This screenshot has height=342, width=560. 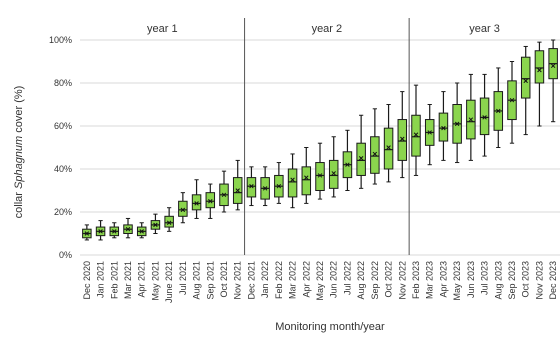 What do you see at coordinates (430, 280) in the screenshot?
I see `x-tick-label: Mar 2023` at bounding box center [430, 280].